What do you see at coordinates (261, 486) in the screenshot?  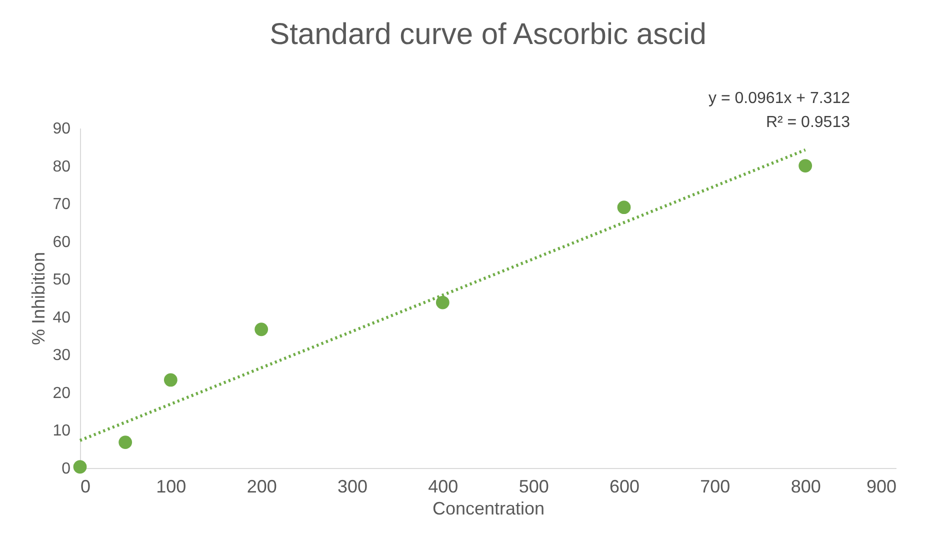 I see `x-tick-label: 200` at bounding box center [261, 486].